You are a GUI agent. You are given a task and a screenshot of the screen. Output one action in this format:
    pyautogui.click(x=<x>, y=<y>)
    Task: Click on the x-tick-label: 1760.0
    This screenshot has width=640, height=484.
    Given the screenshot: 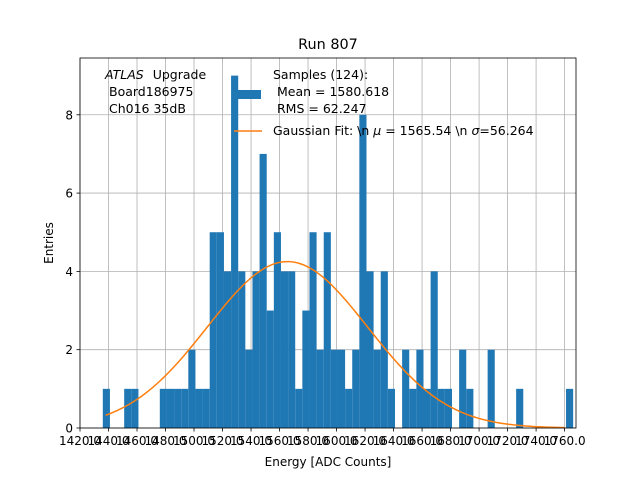 What is the action you would take?
    pyautogui.click(x=565, y=441)
    